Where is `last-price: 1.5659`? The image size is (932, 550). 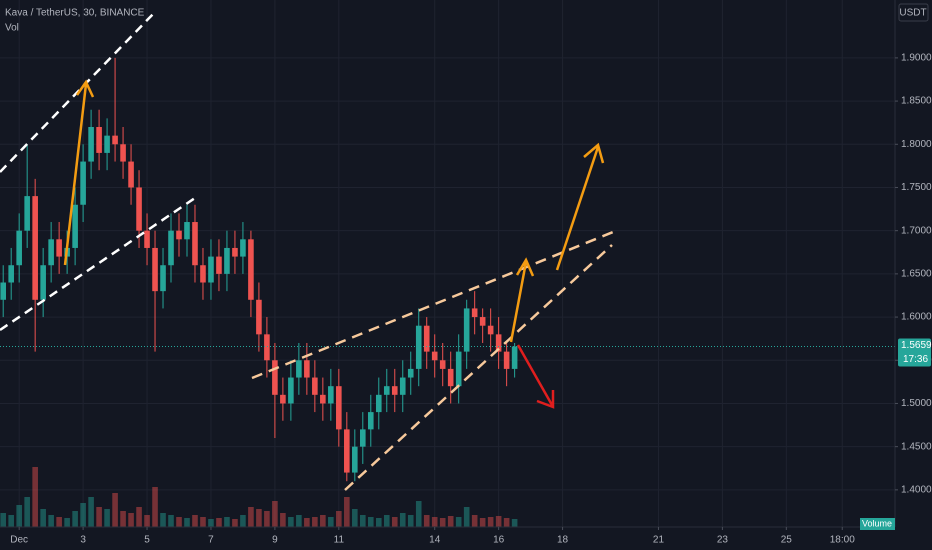 last-price: 1.5659 is located at coordinates (916, 345).